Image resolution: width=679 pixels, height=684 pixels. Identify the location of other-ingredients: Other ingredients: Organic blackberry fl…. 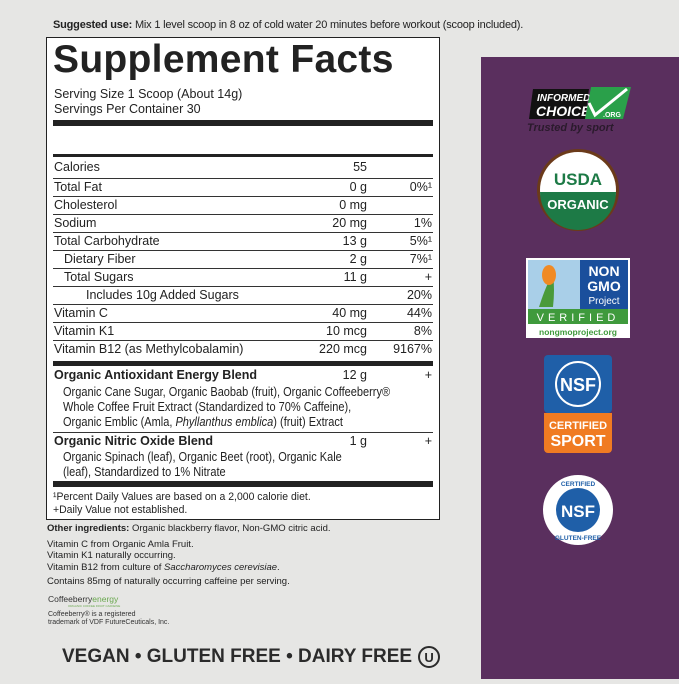
(189, 555).